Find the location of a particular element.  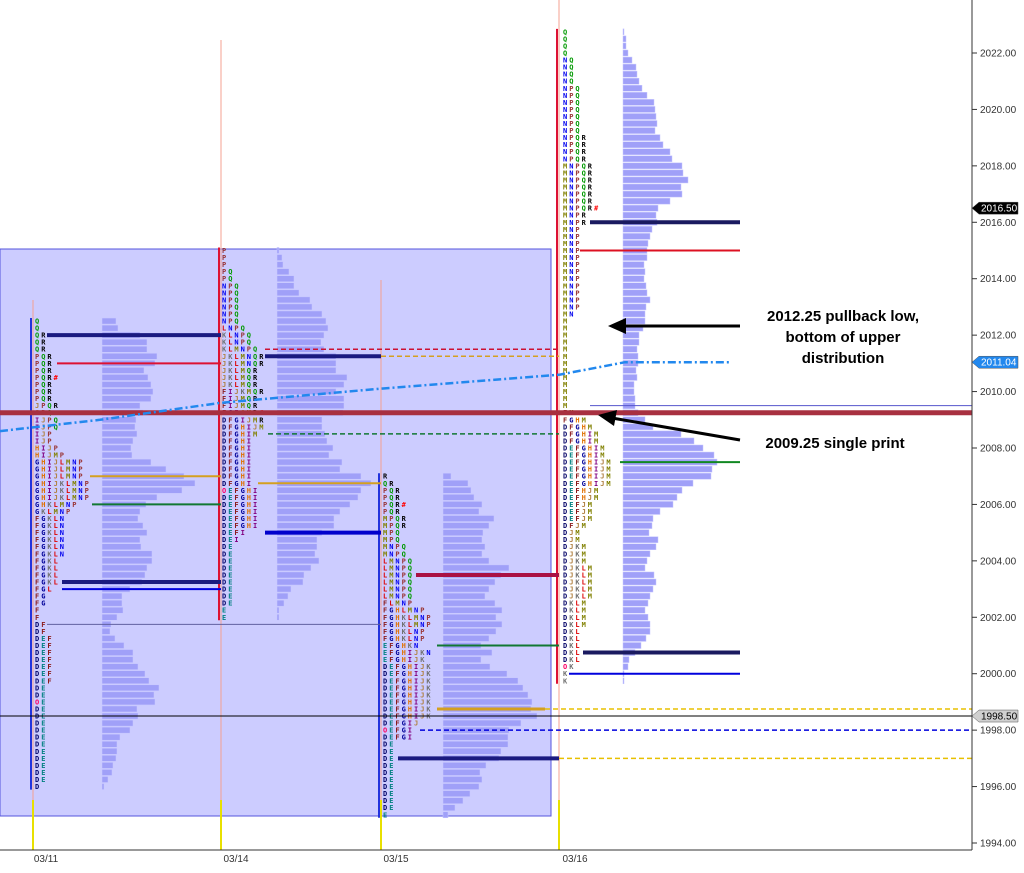

price-tick-label: 2016.00 is located at coordinates (998, 223).